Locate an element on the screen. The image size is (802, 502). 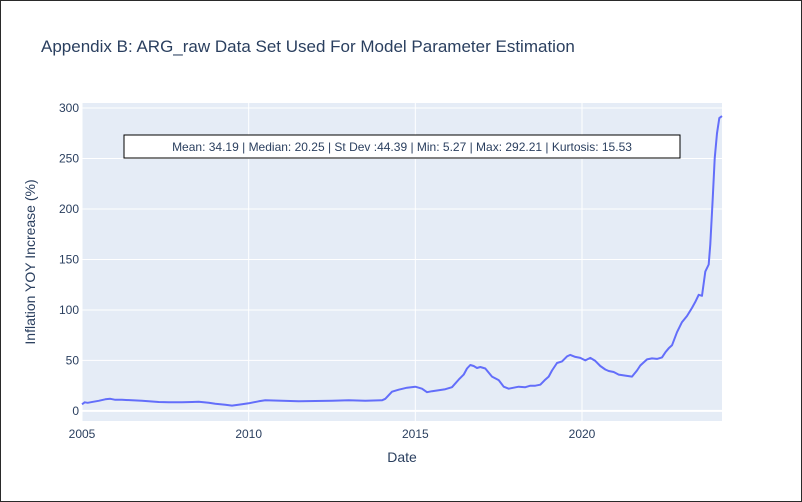
x-axis-ticks: 2005 2010 2015 2020 is located at coordinates (332, 434).